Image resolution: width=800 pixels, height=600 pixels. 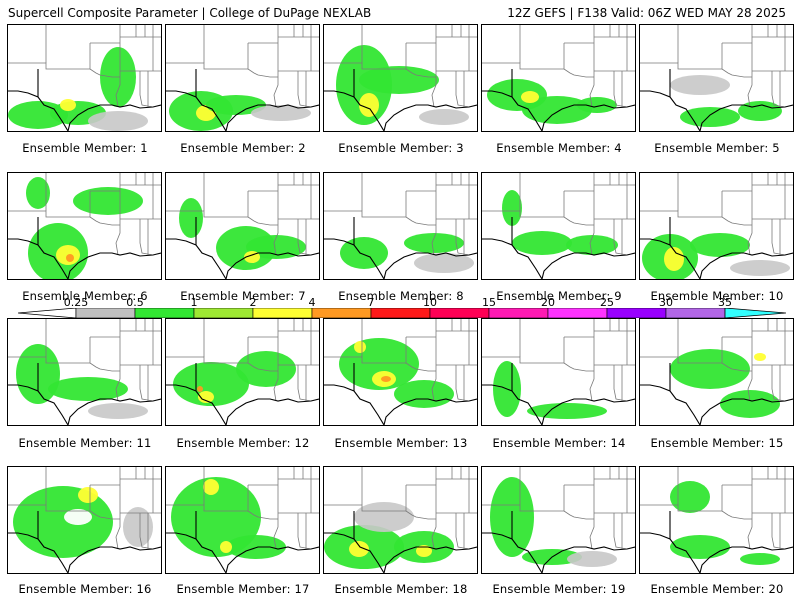 I want to click on member-label-5: Ensemble Member: 5, so click(x=717, y=148).